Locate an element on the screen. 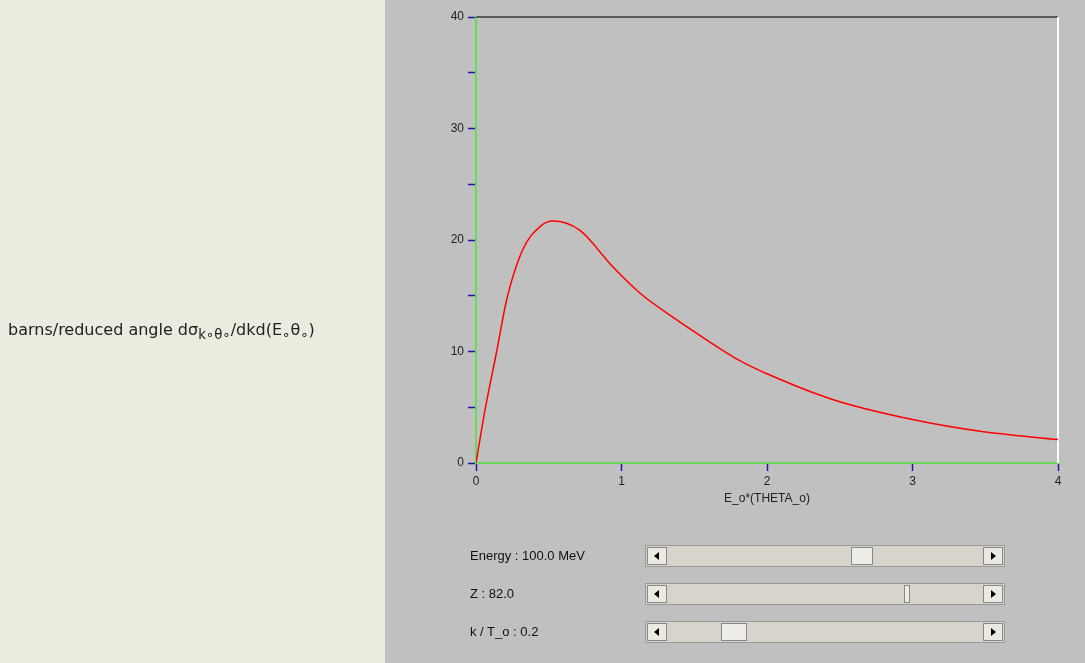  y-tick-label: 30 is located at coordinates (457, 127).